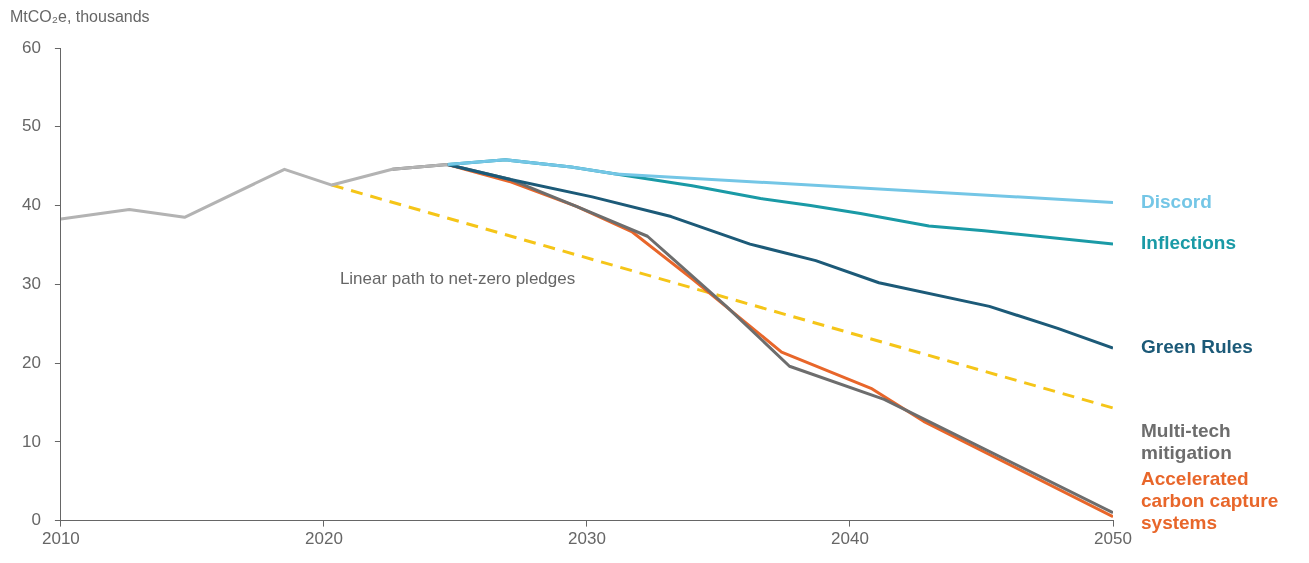 The width and height of the screenshot is (1309, 563). What do you see at coordinates (1197, 347) in the screenshot?
I see `series-label: Green Rules` at bounding box center [1197, 347].